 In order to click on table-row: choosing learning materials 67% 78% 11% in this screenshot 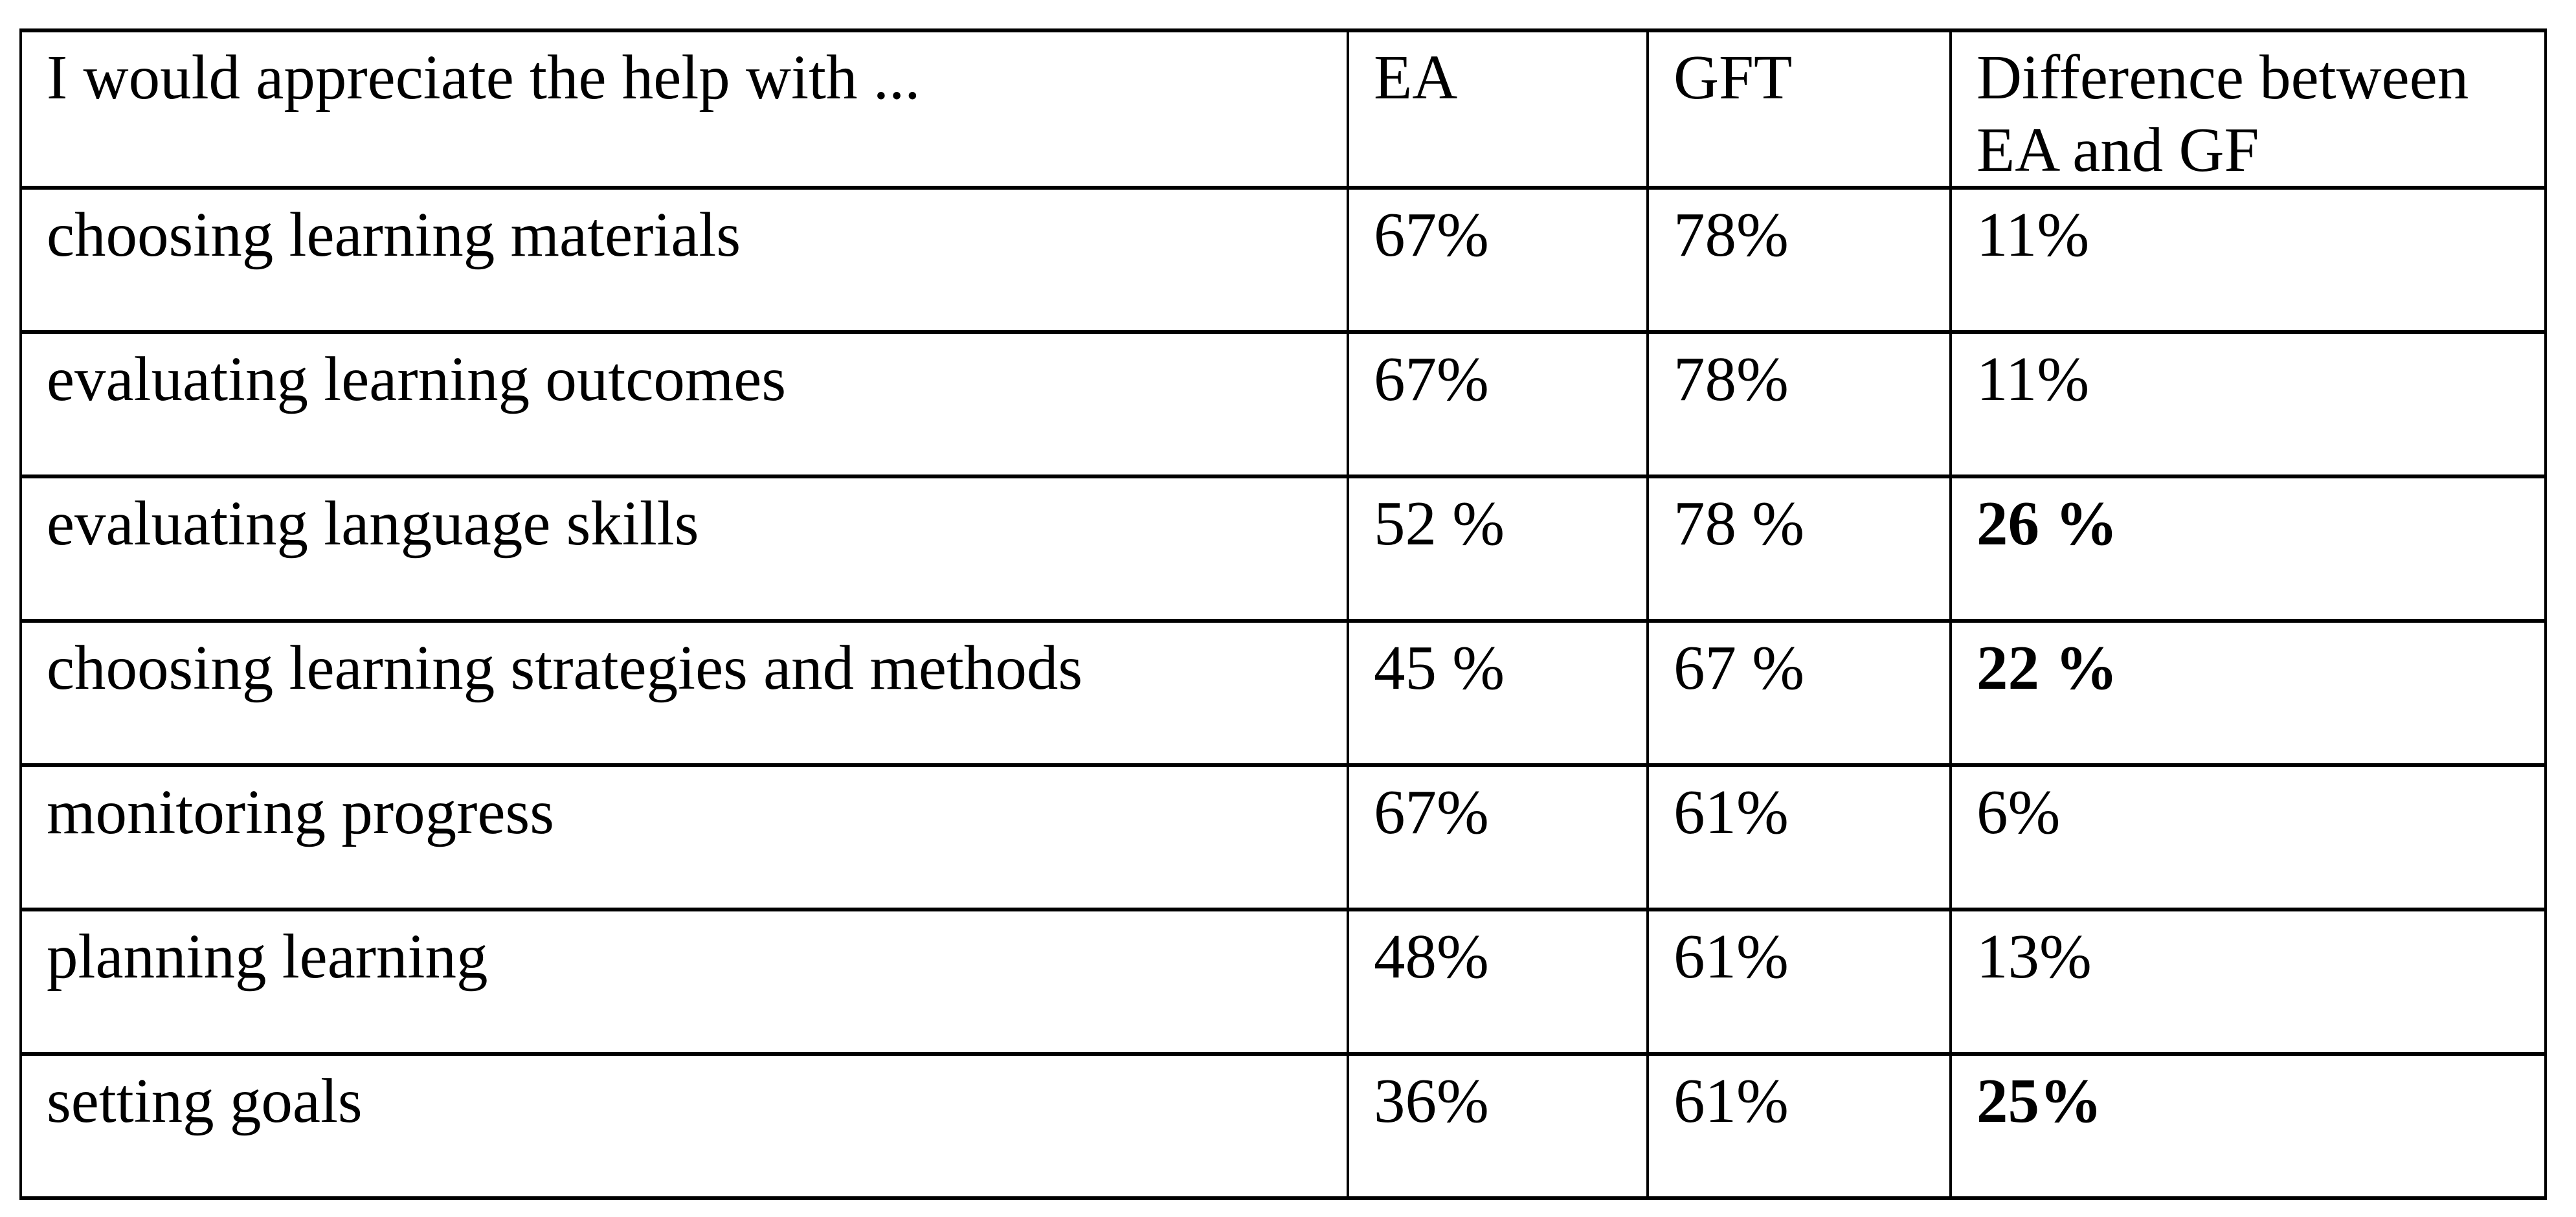, I will do `click(1283, 260)`.